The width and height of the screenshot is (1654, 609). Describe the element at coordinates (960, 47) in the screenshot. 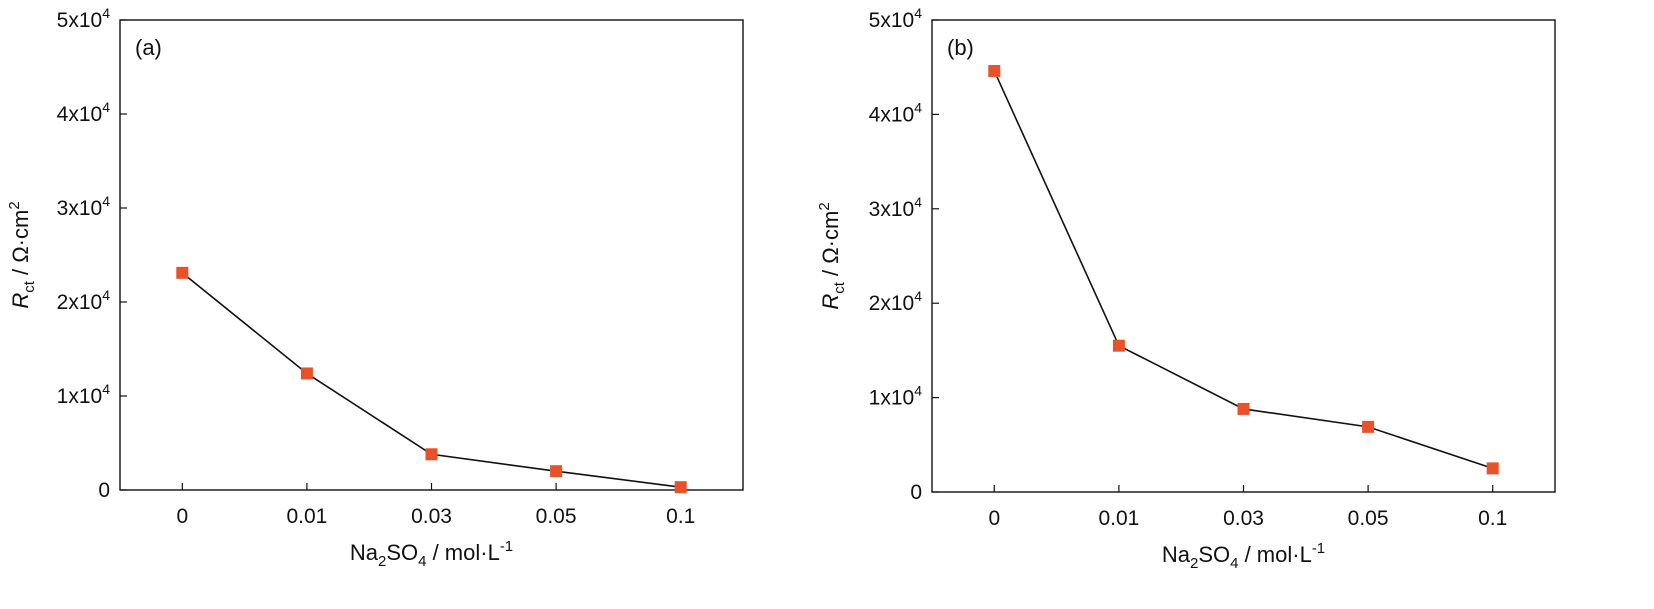

I see `panel-label: (b)` at that location.